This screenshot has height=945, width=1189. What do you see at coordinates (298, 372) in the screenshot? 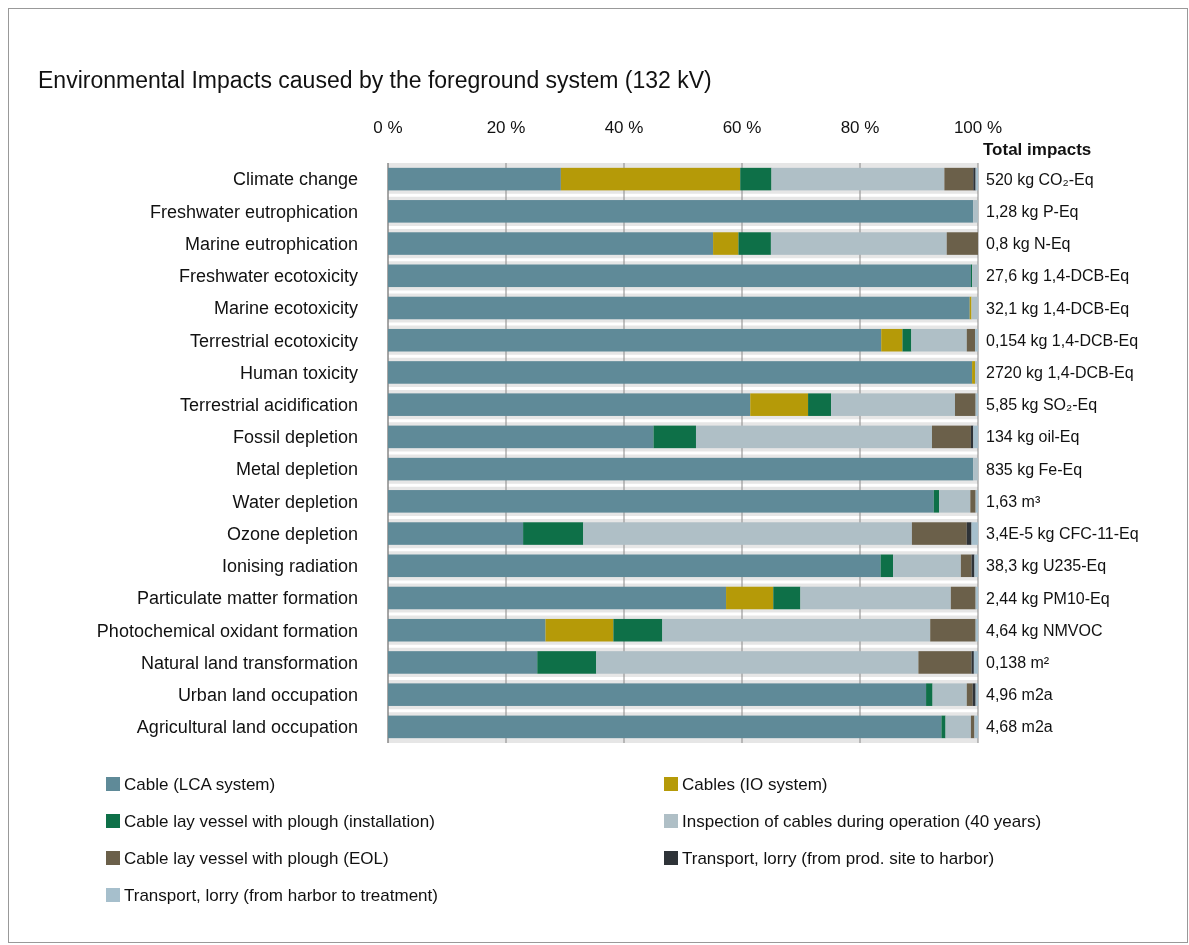
I see `y-tick-label: Human toxicity` at bounding box center [298, 372].